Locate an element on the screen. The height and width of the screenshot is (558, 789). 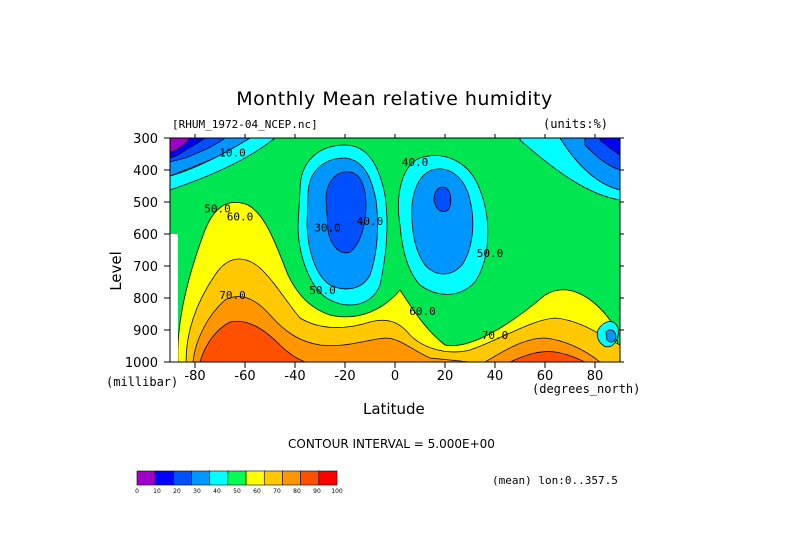
colorbar-tick-label: 60 is located at coordinates (257, 491).